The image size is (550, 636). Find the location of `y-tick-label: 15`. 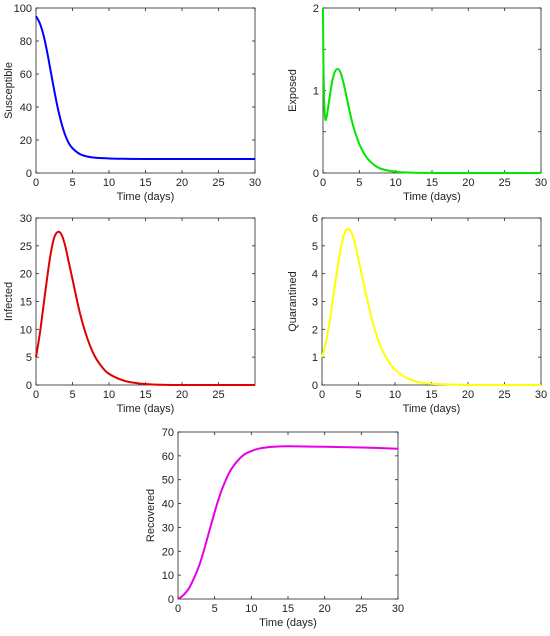

y-tick-label: 15 is located at coordinates (26, 303).